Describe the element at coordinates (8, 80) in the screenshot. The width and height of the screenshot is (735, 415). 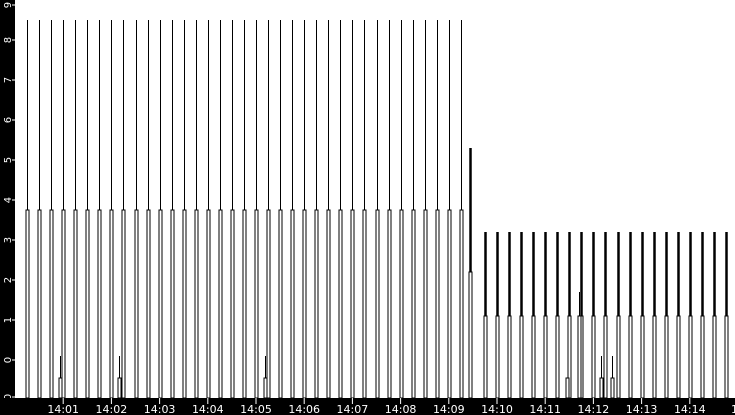
I see `y-tick-label: 7` at that location.